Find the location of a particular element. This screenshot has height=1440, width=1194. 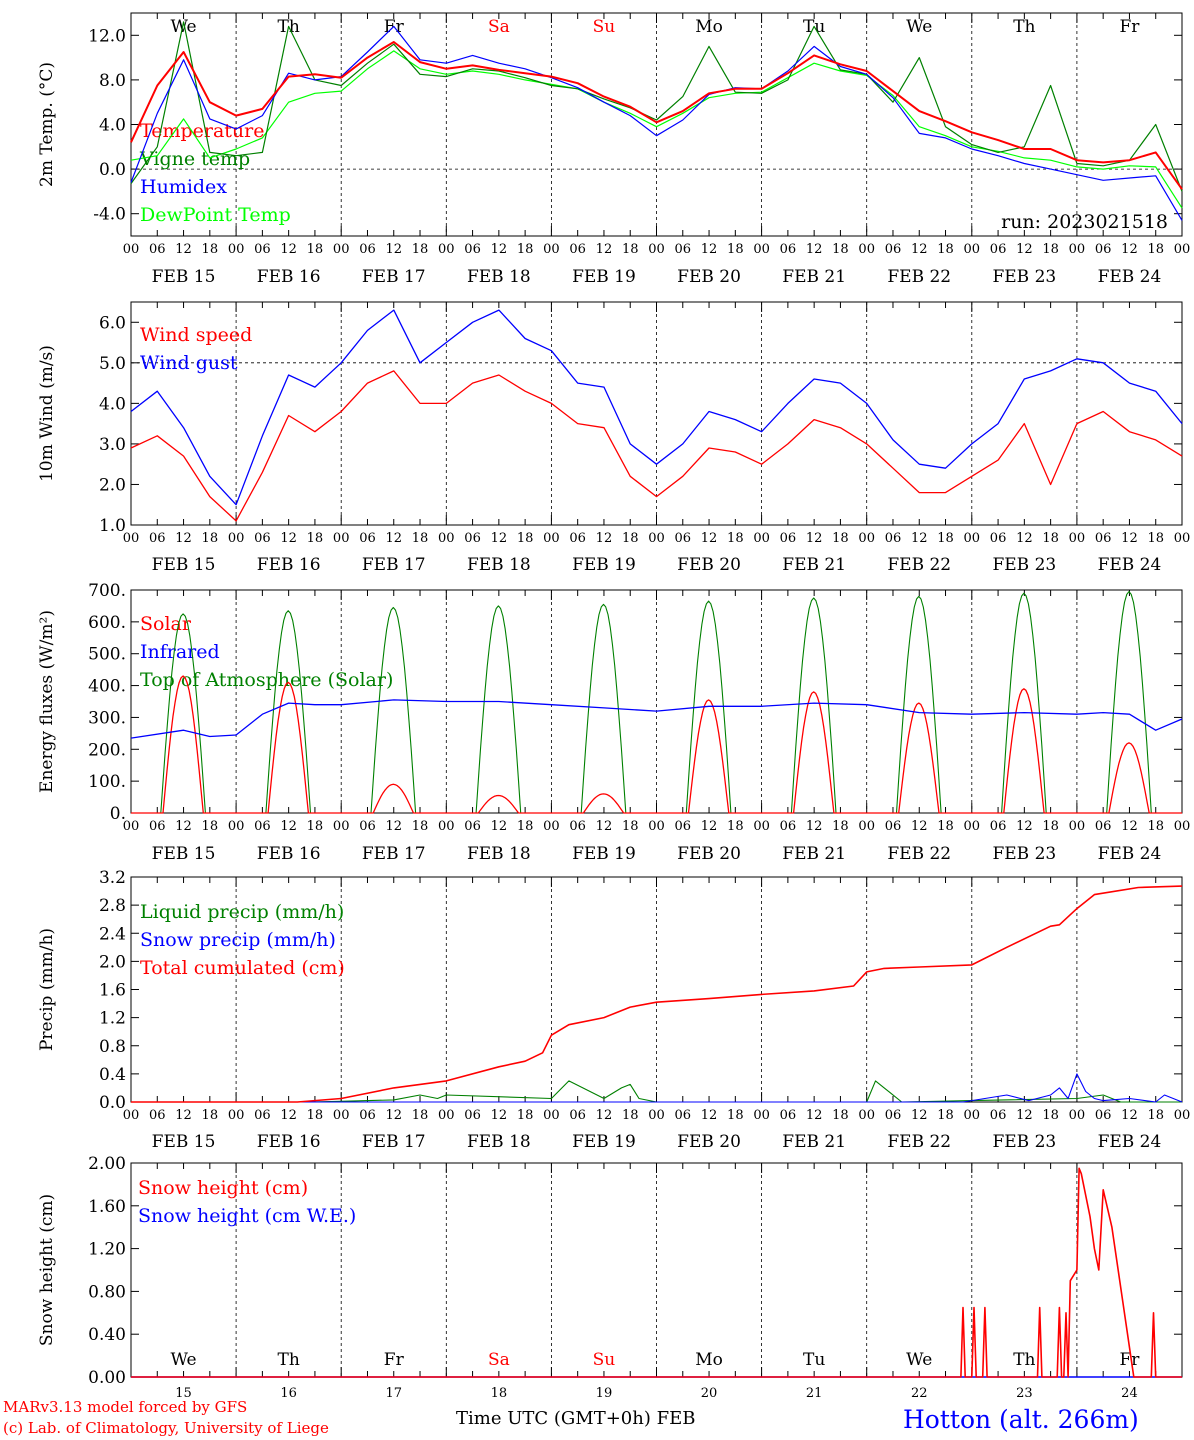

date-label: FEB 19 is located at coordinates (604, 1142).